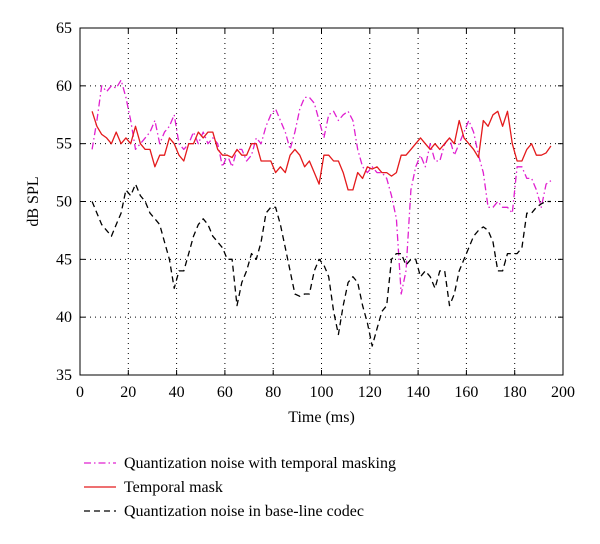 Image resolution: width=600 pixels, height=544 pixels. What do you see at coordinates (418, 392) in the screenshot?
I see `x-tick-label: 140` at bounding box center [418, 392].